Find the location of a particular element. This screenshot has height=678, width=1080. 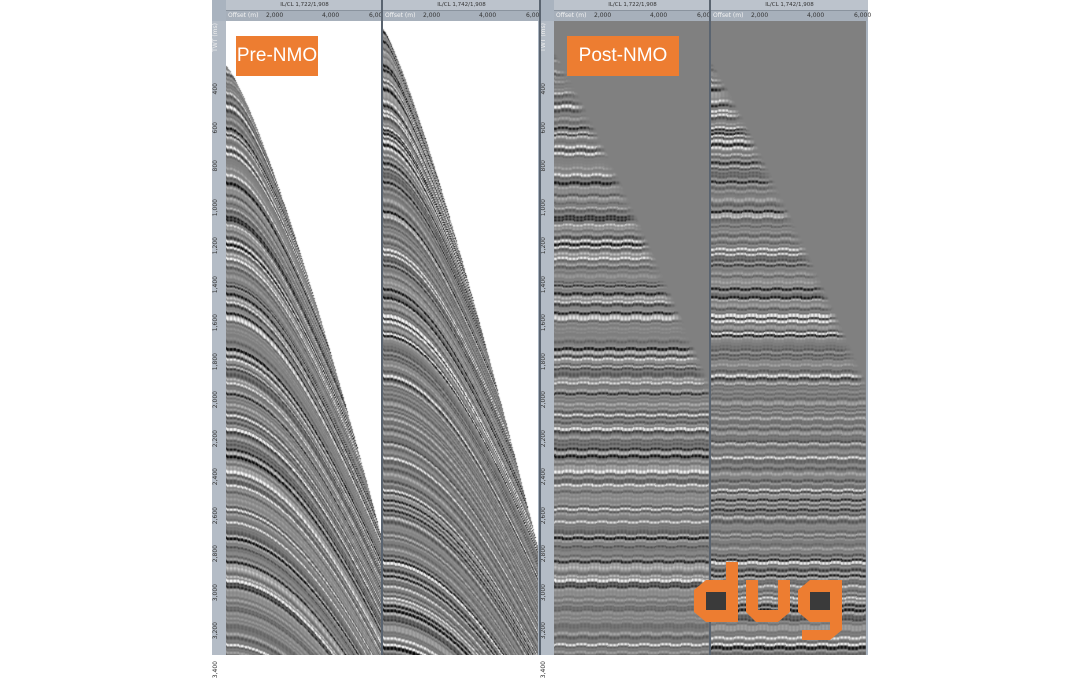

view-divider is located at coordinates (540, 327).